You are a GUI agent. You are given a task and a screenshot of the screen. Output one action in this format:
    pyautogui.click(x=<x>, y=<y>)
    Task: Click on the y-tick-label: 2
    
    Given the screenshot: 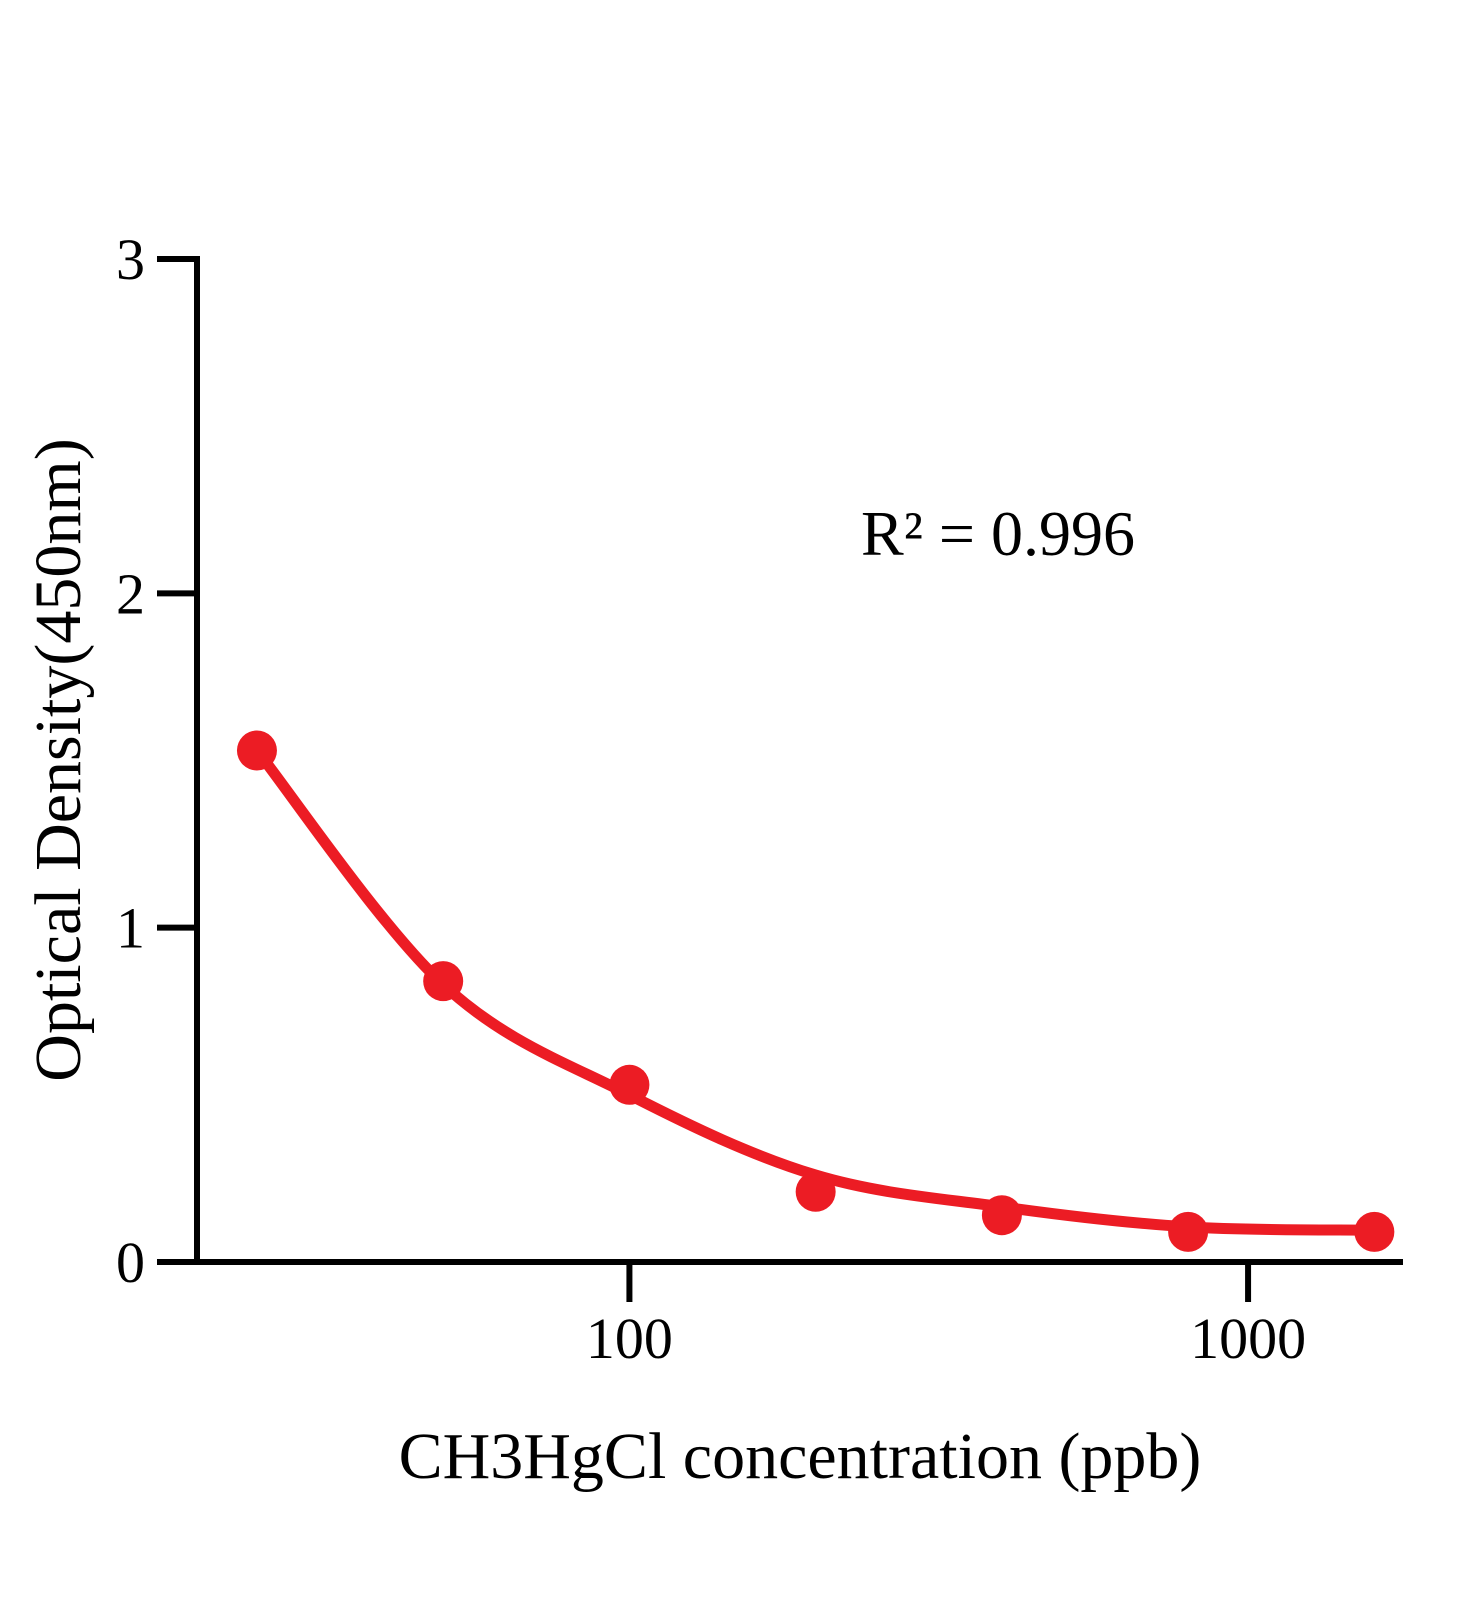 What is the action you would take?
    pyautogui.click(x=130, y=593)
    